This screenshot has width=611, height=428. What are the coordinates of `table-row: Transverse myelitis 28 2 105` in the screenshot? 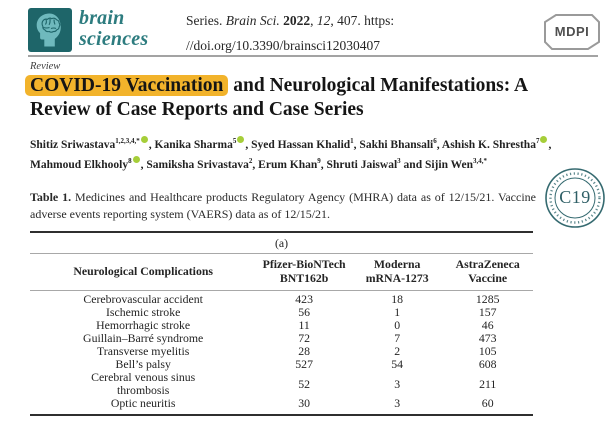 It's located at (281, 351).